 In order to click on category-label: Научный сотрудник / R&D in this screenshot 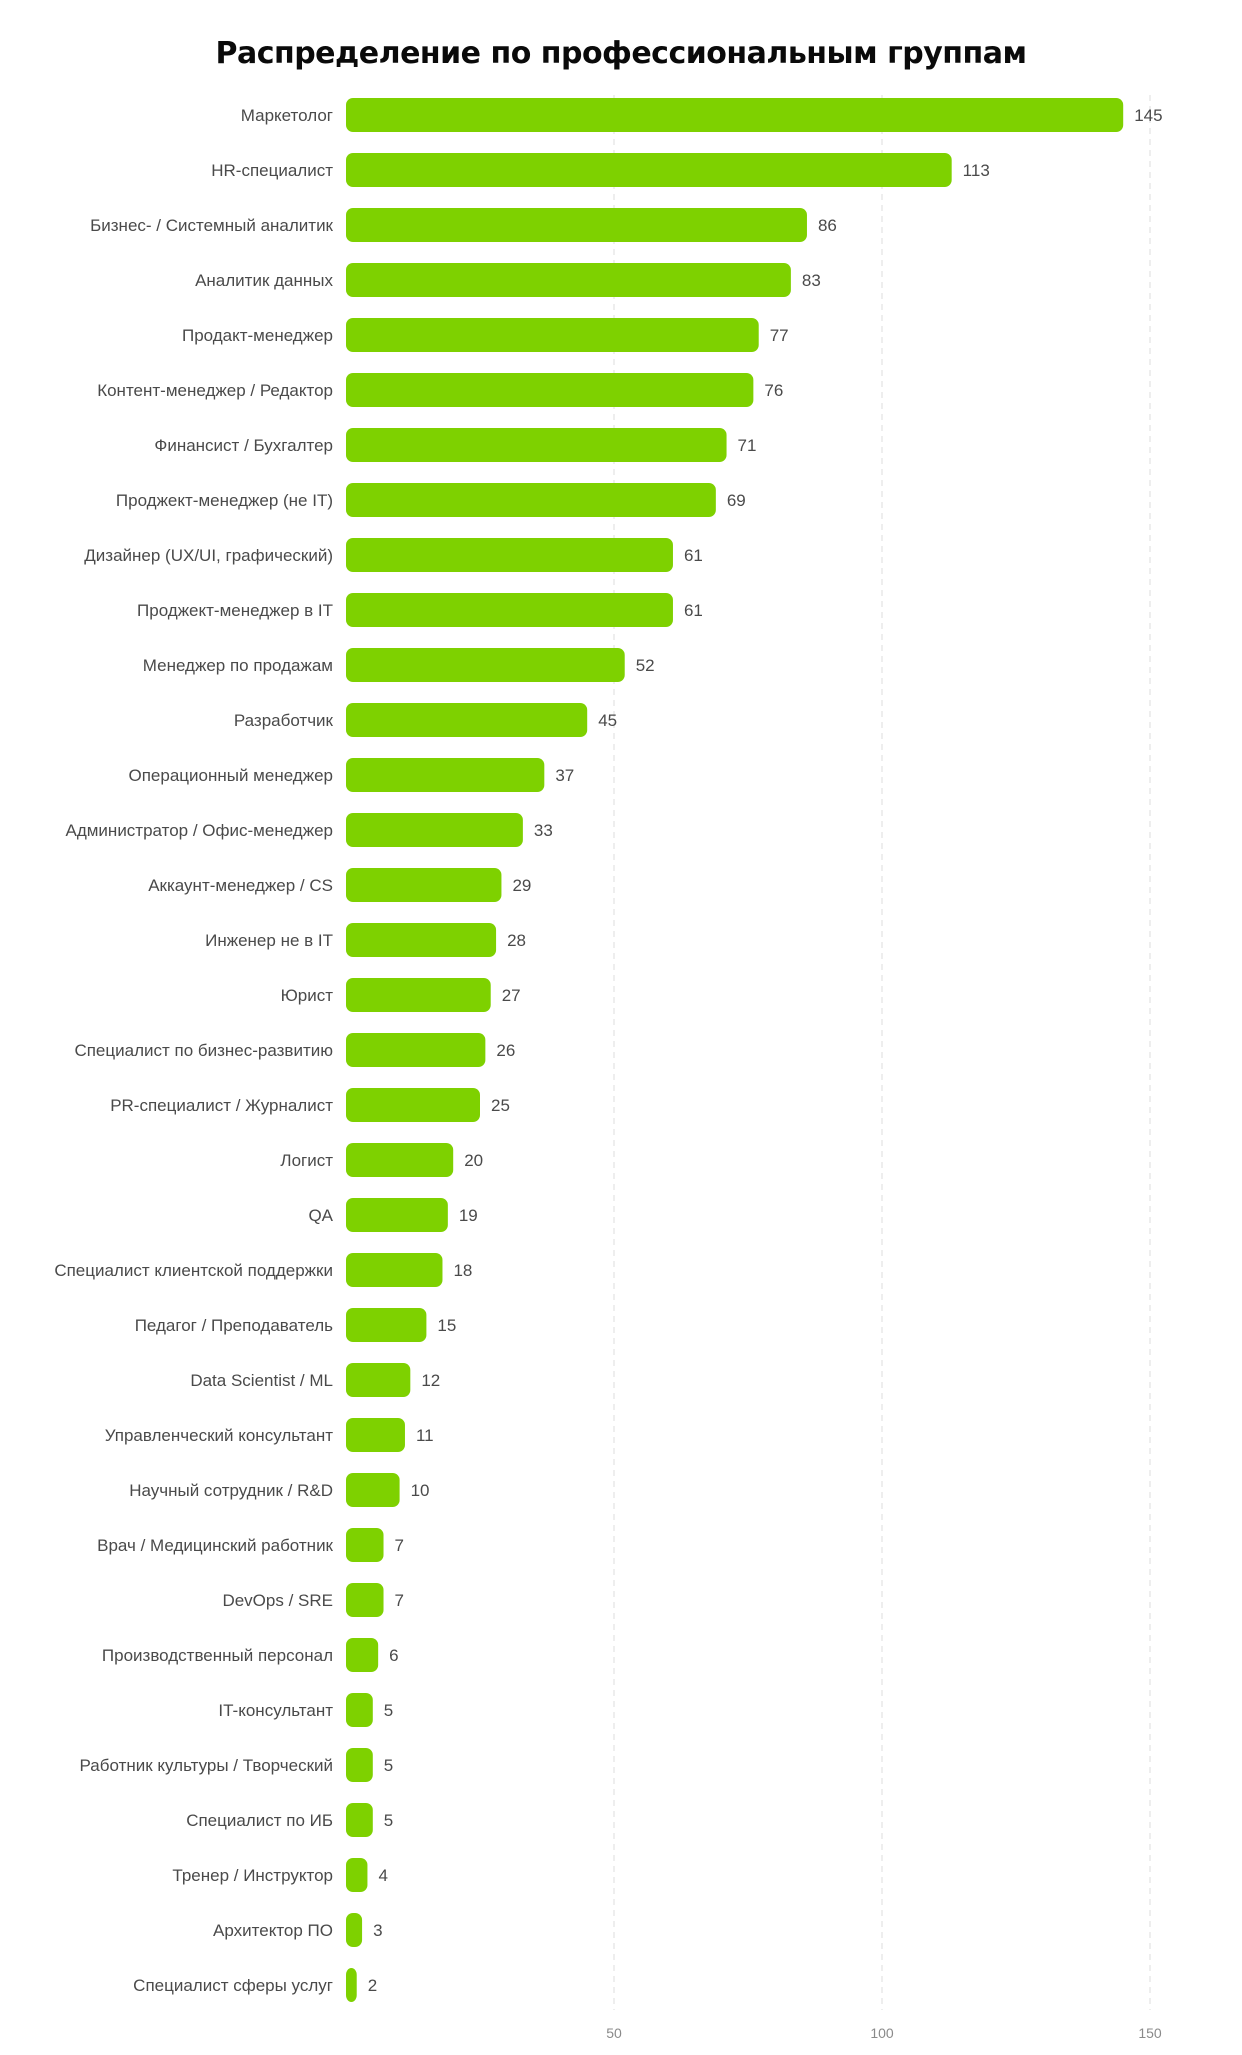, I will do `click(231, 1490)`.